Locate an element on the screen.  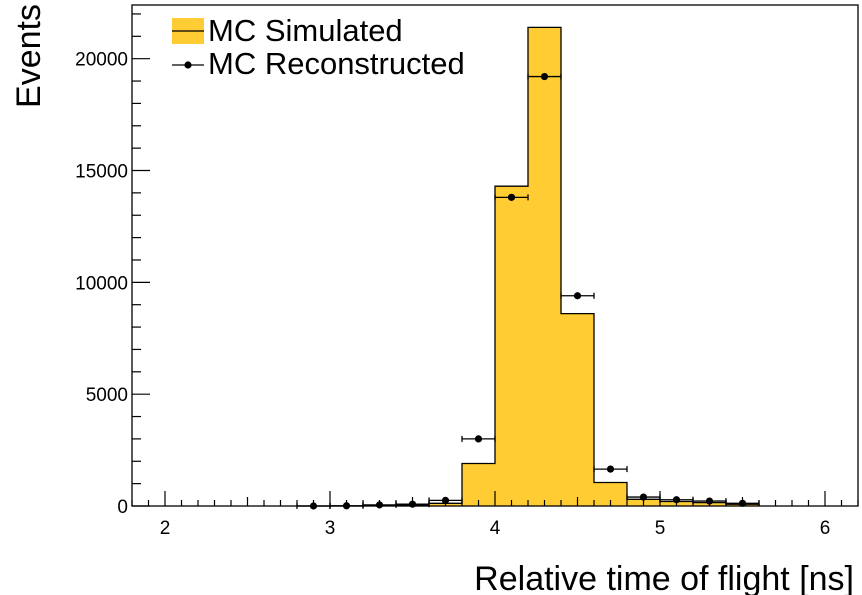
legend: MC Simulated MC Reconstructed is located at coordinates (318, 47).